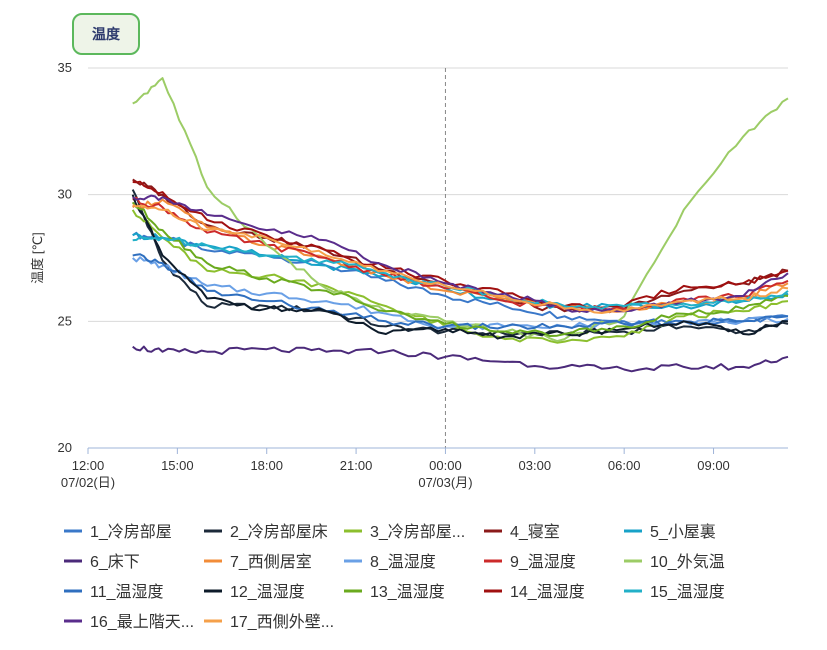 The width and height of the screenshot is (827, 650). I want to click on tab-temperature: 温度, so click(106, 34).